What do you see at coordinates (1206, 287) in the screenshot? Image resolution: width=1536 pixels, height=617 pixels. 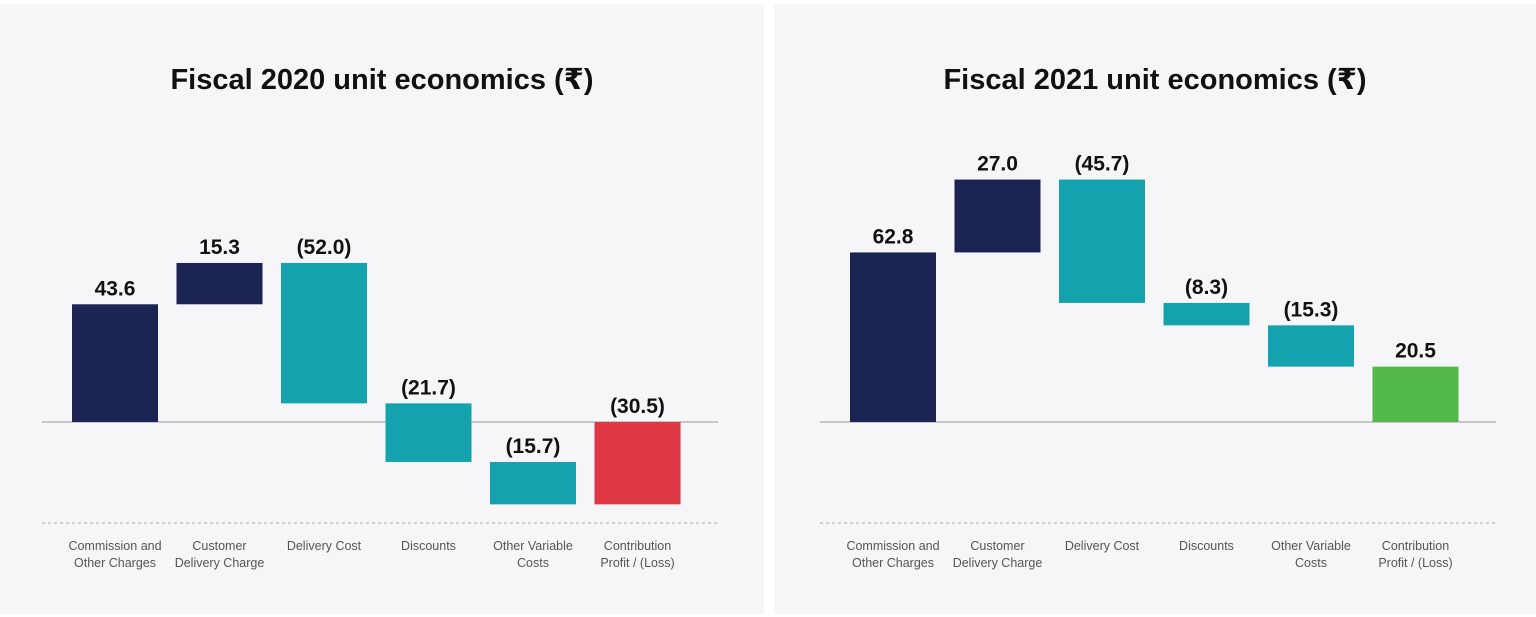 I see `bar-value-label: (8.3)` at bounding box center [1206, 287].